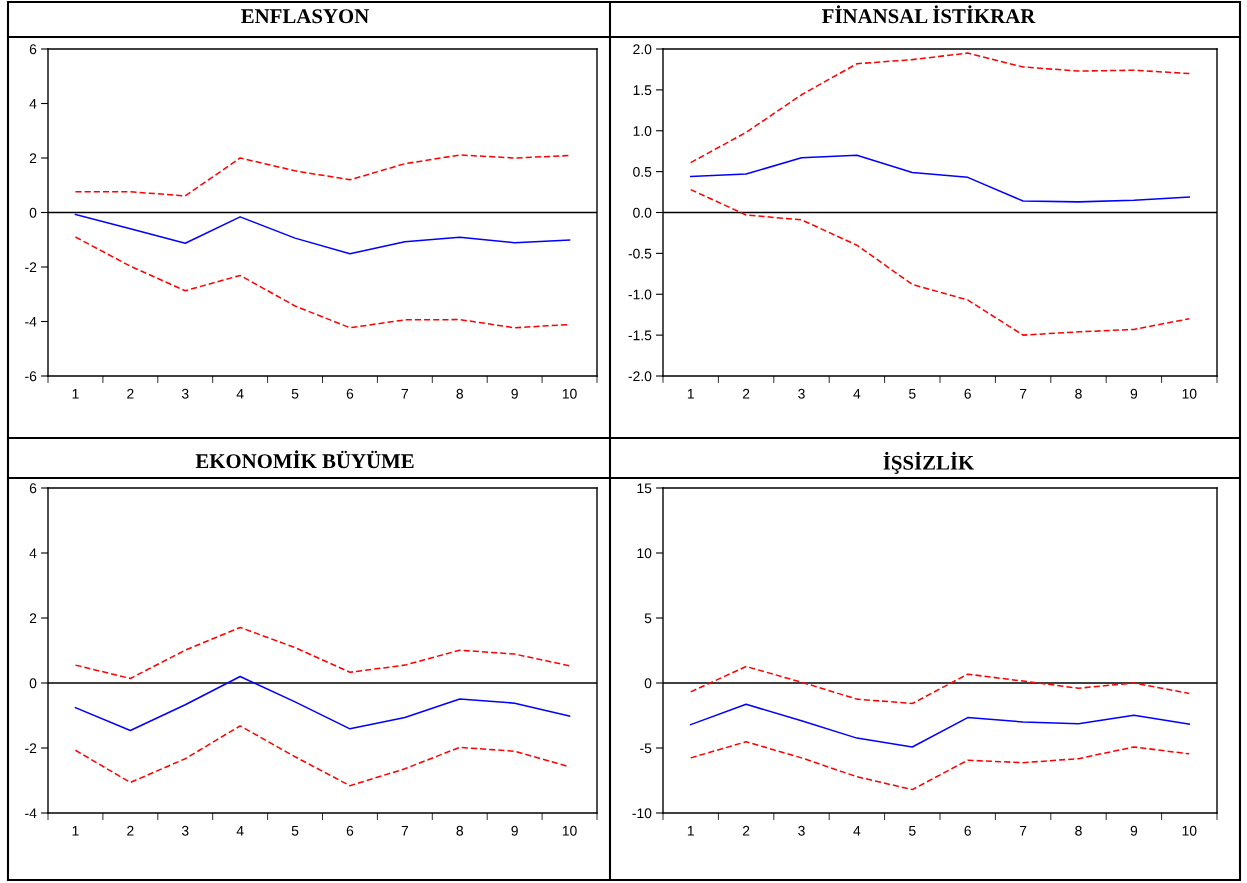 The width and height of the screenshot is (1247, 883). Describe the element at coordinates (304, 459) in the screenshot. I see `chart-title: EKONOMİK BÜYÜME` at that location.